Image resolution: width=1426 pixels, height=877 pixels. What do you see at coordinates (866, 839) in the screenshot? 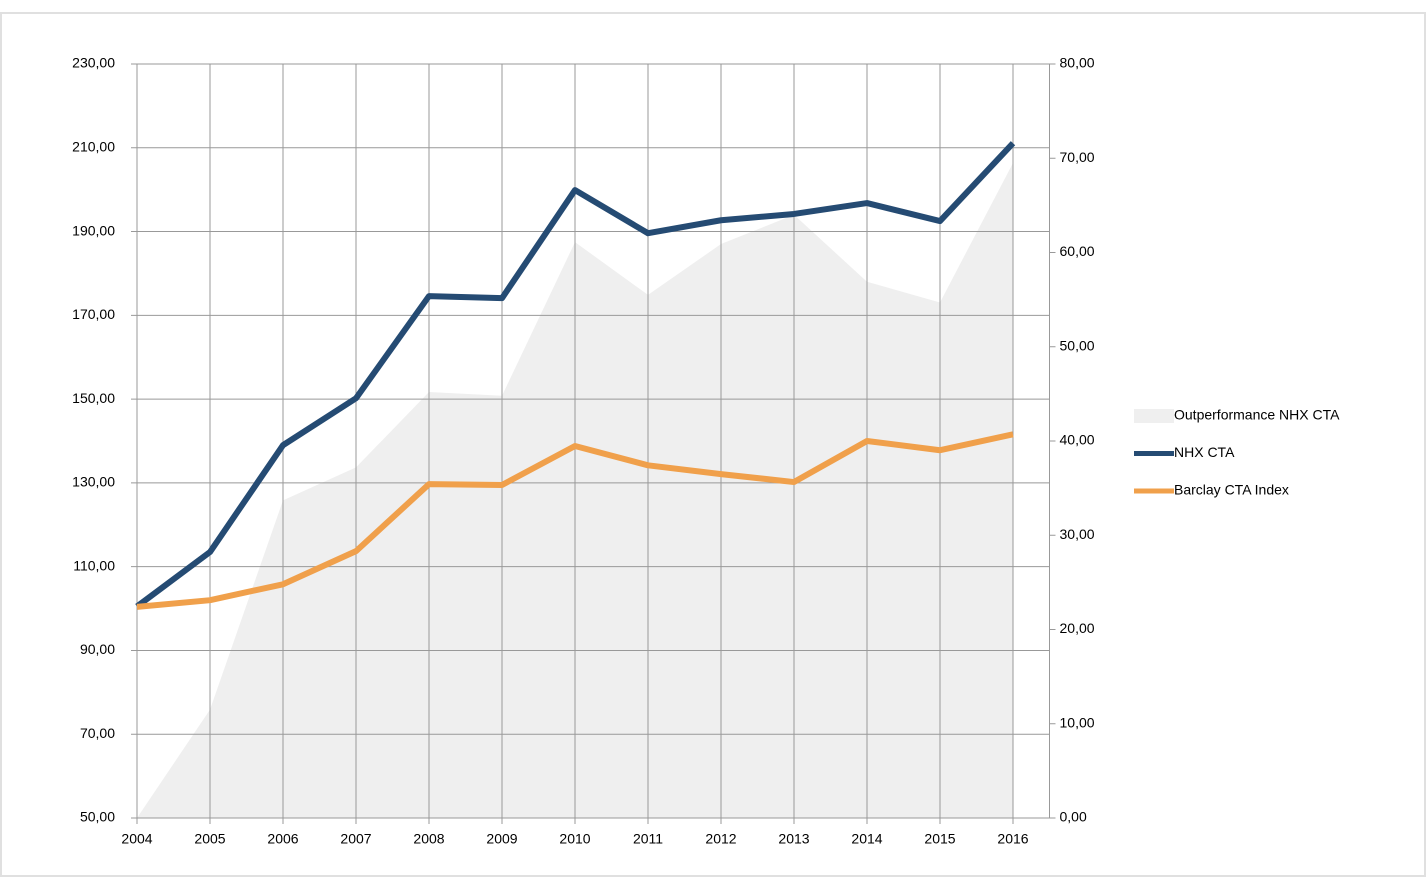
I see `x-tick-label: 2014` at bounding box center [866, 839].